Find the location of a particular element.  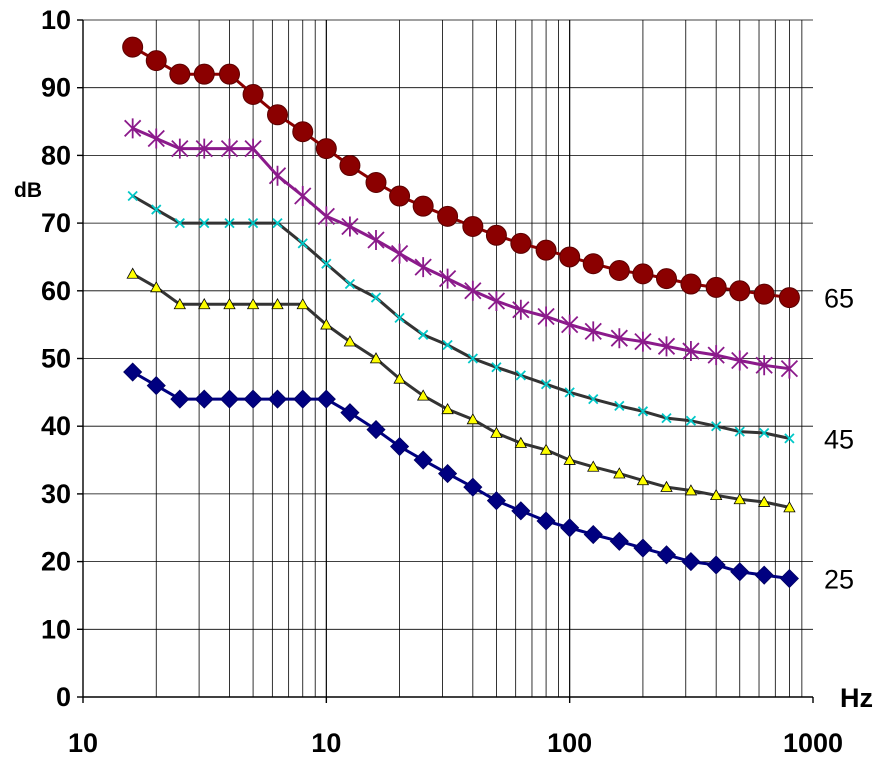

curve-labels: 65 45 25 is located at coordinates (839, 439).